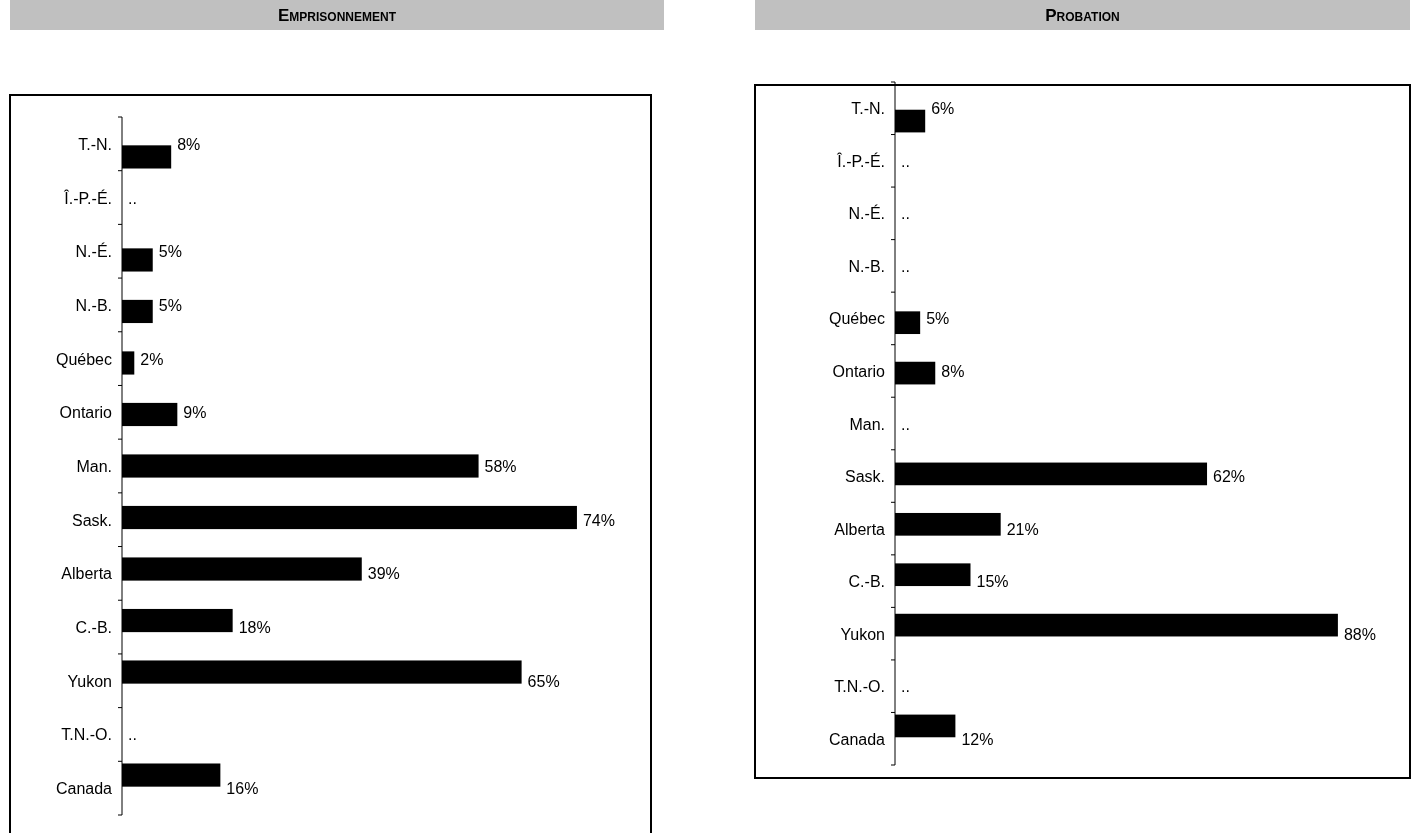 This screenshot has height=833, width=1420. Describe the element at coordinates (254, 628) in the screenshot. I see `data-label: 18%` at that location.